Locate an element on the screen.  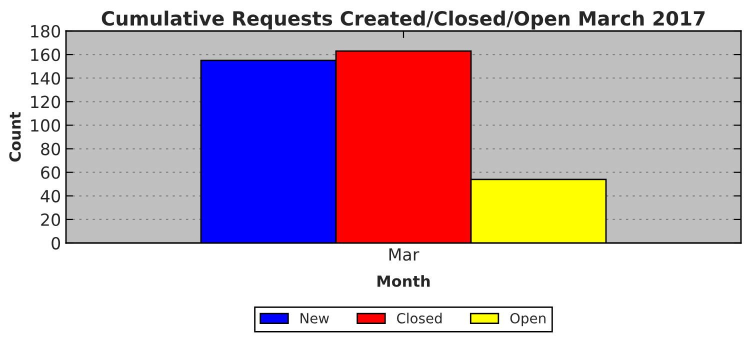
legend-label: Closed is located at coordinates (419, 318).